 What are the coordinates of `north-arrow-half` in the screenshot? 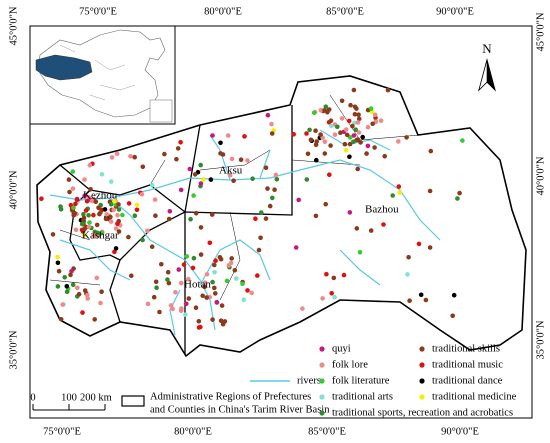 It's located at (483, 75).